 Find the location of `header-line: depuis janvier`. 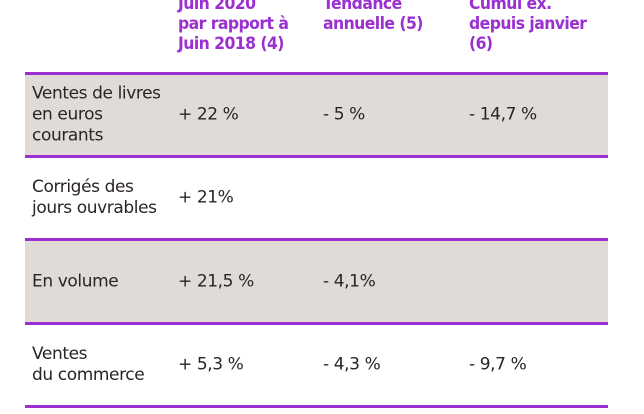

header-line: depuis janvier is located at coordinates (528, 24).